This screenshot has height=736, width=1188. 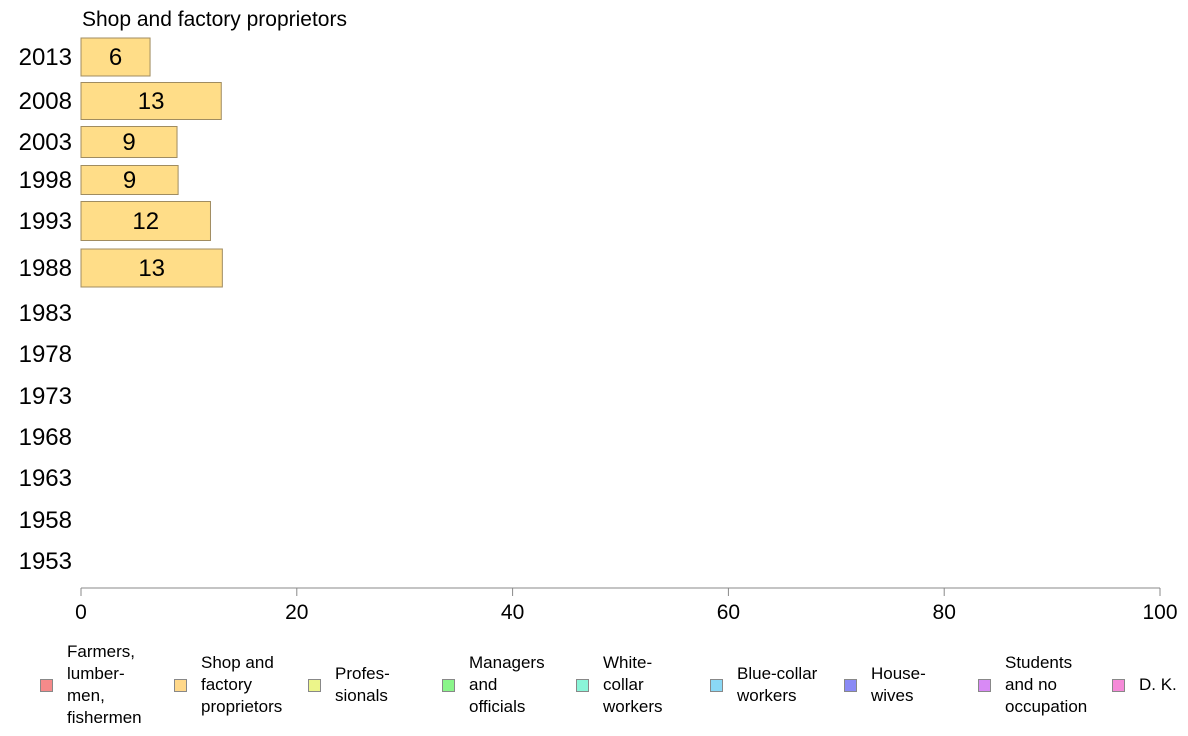 I want to click on year-label: 1993, so click(x=45, y=221).